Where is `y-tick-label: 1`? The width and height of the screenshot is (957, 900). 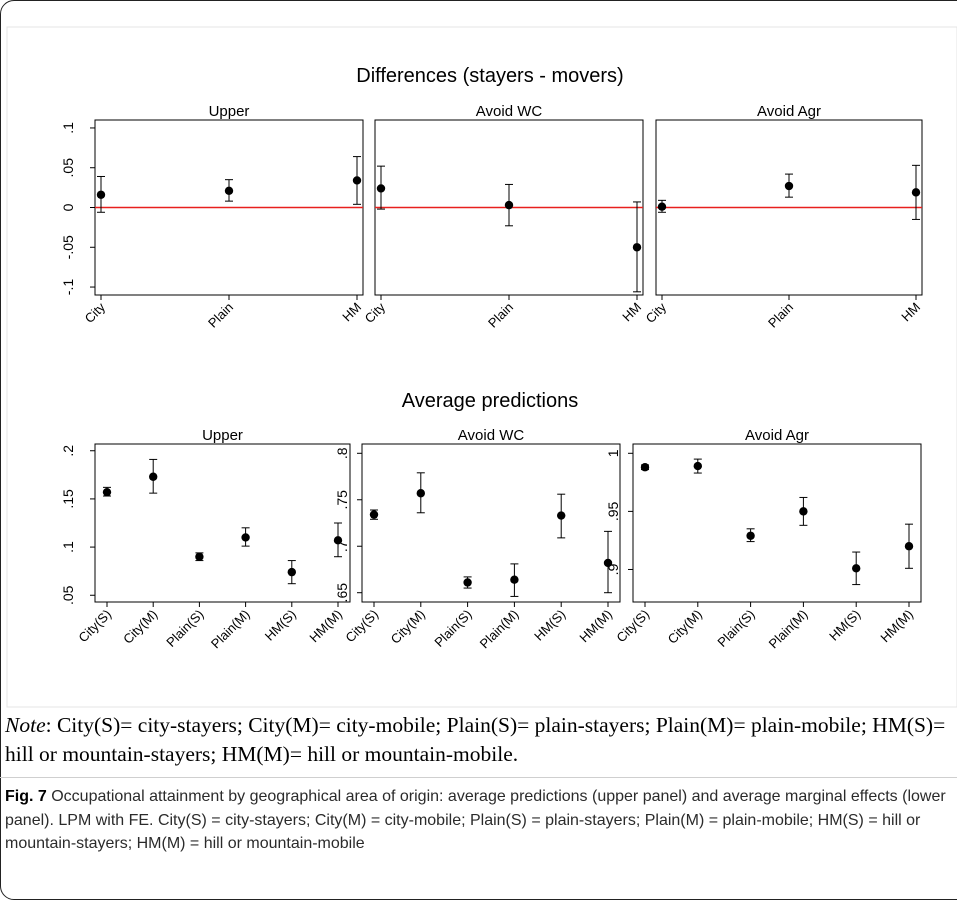
y-tick-label: 1 is located at coordinates (613, 453).